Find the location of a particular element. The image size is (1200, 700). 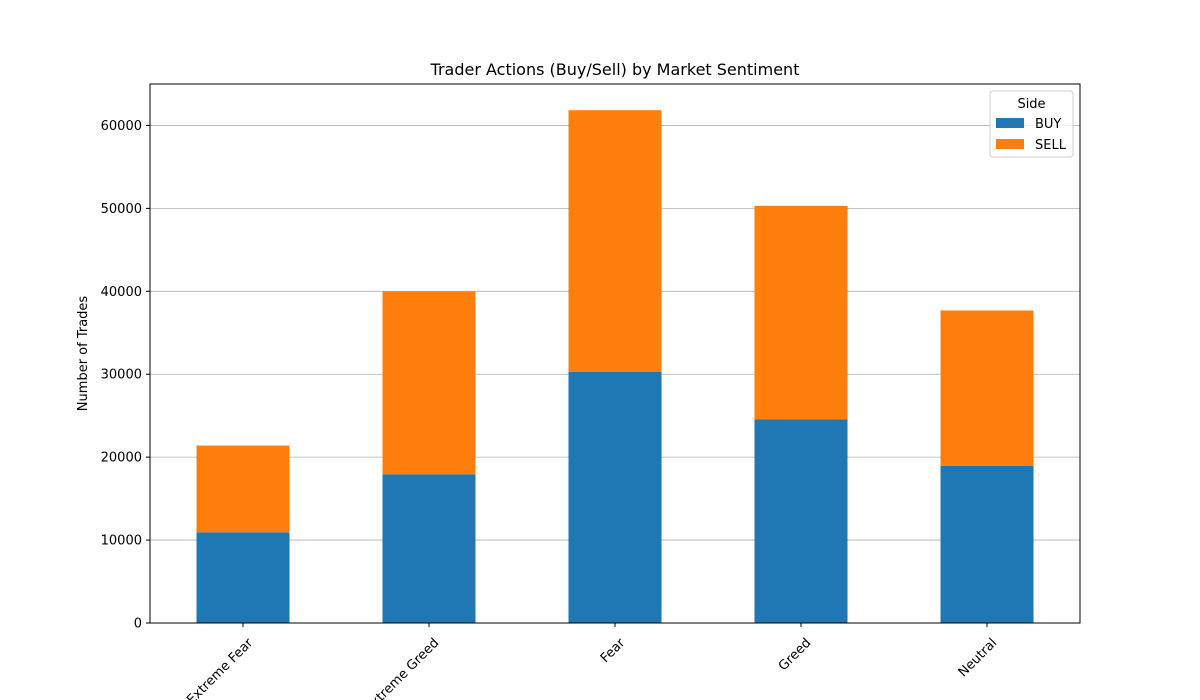

y-tick-label: 40000 is located at coordinates (121, 292).